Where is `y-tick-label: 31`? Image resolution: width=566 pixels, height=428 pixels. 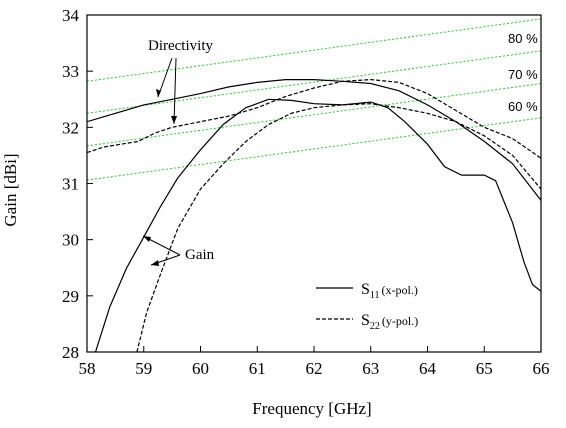 y-tick-label: 31 is located at coordinates (70, 184).